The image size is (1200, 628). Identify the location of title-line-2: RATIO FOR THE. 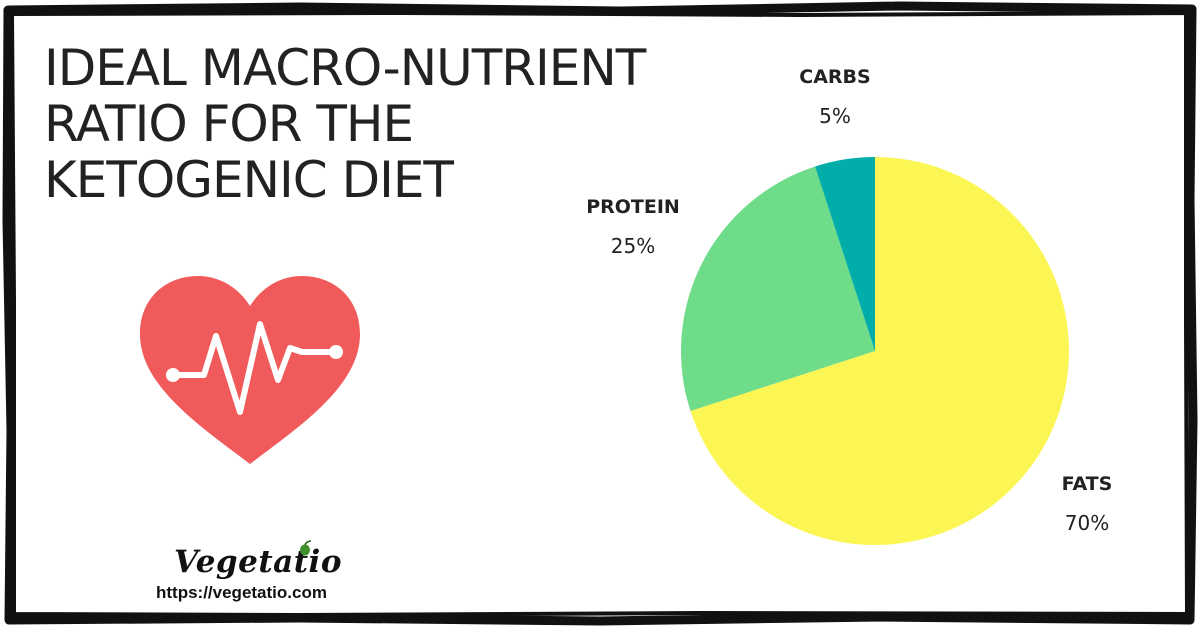
(229, 124).